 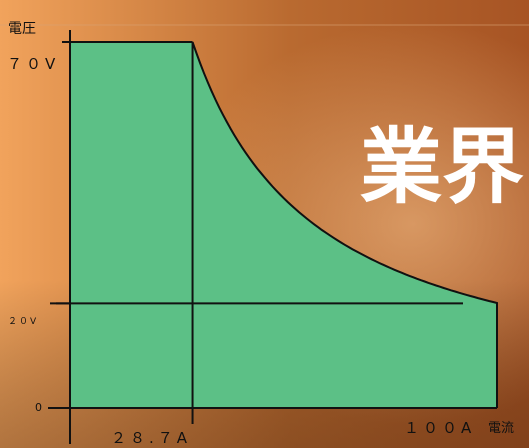 I want to click on x-tick-label-100: １００A, so click(x=439, y=428).